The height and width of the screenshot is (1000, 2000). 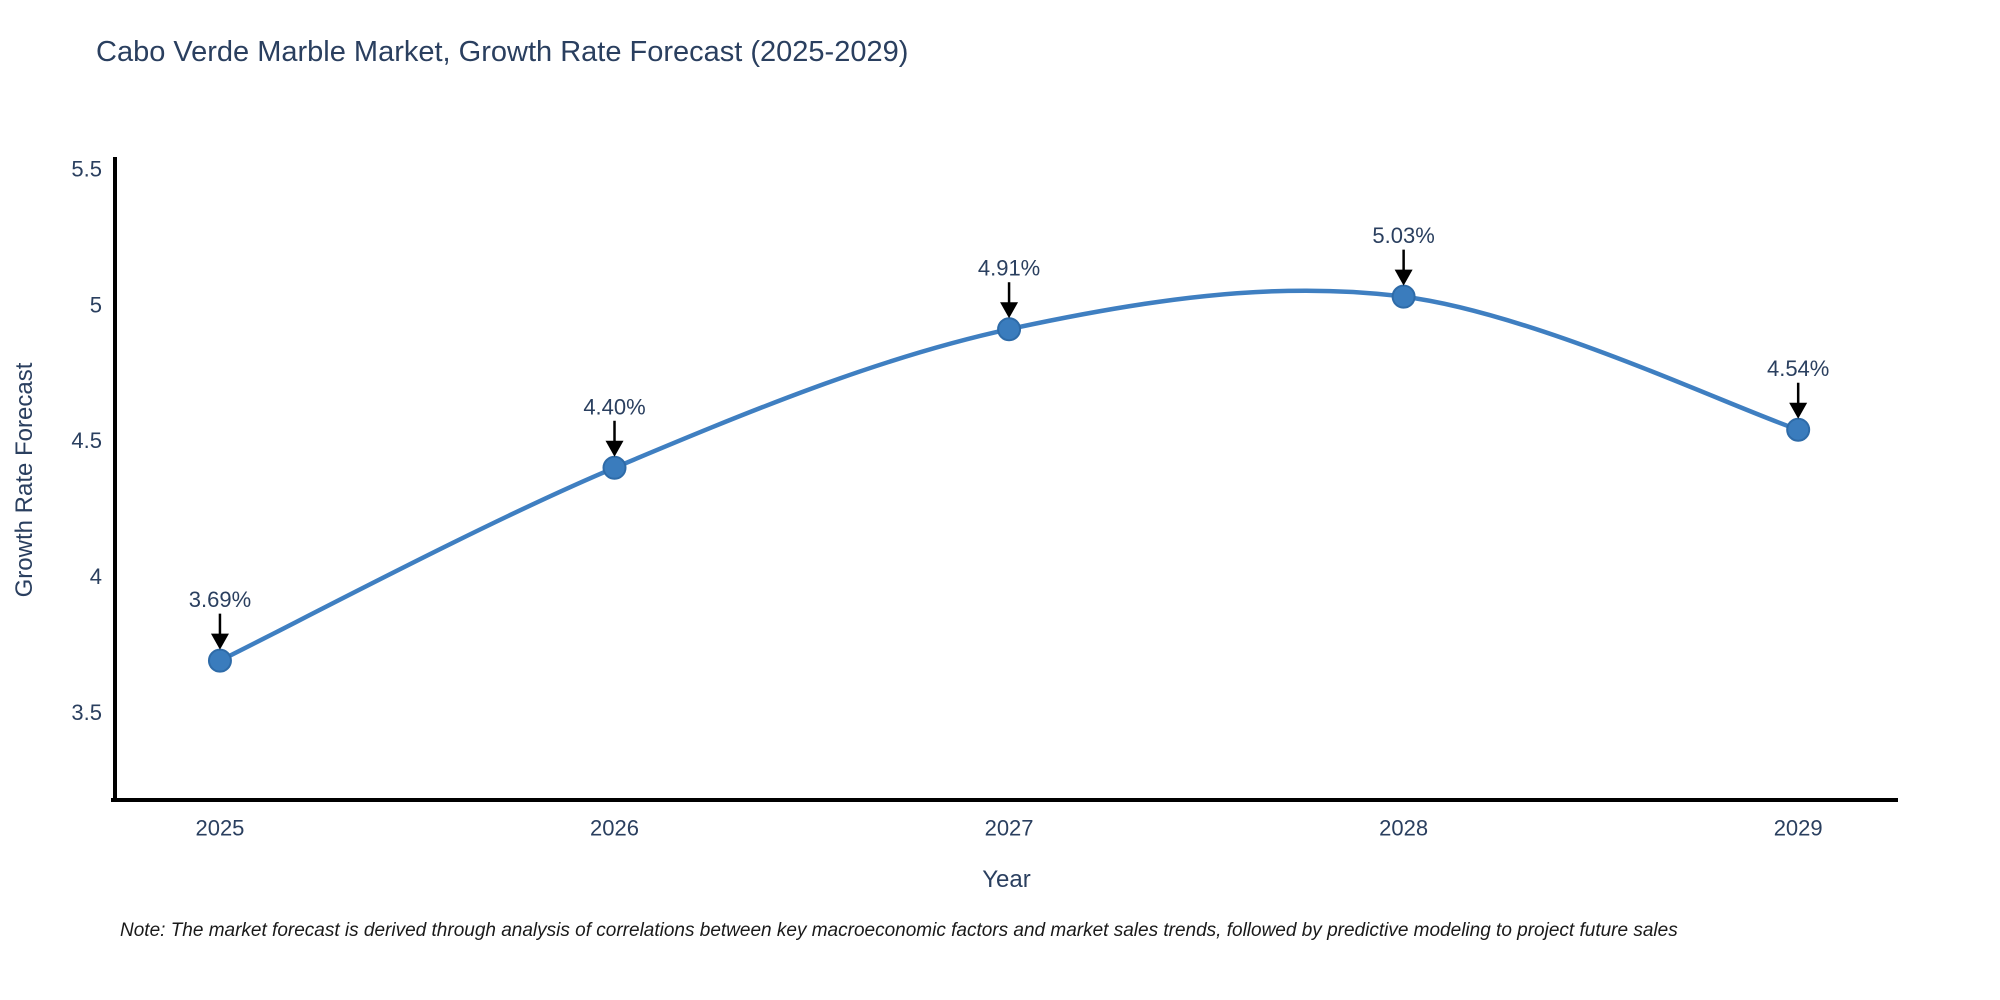 I want to click on data-point-label: 4.40%, so click(x=614, y=406).